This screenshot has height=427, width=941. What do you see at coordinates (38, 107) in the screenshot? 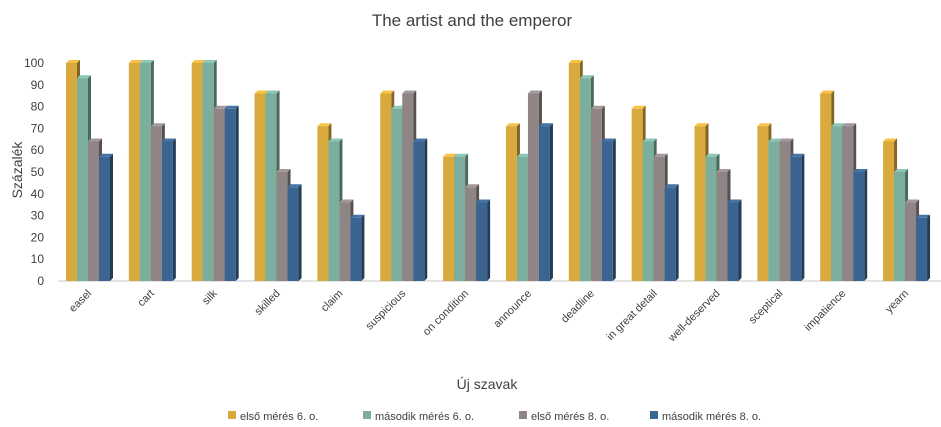
I see `y-tick-label: 80` at bounding box center [38, 107].